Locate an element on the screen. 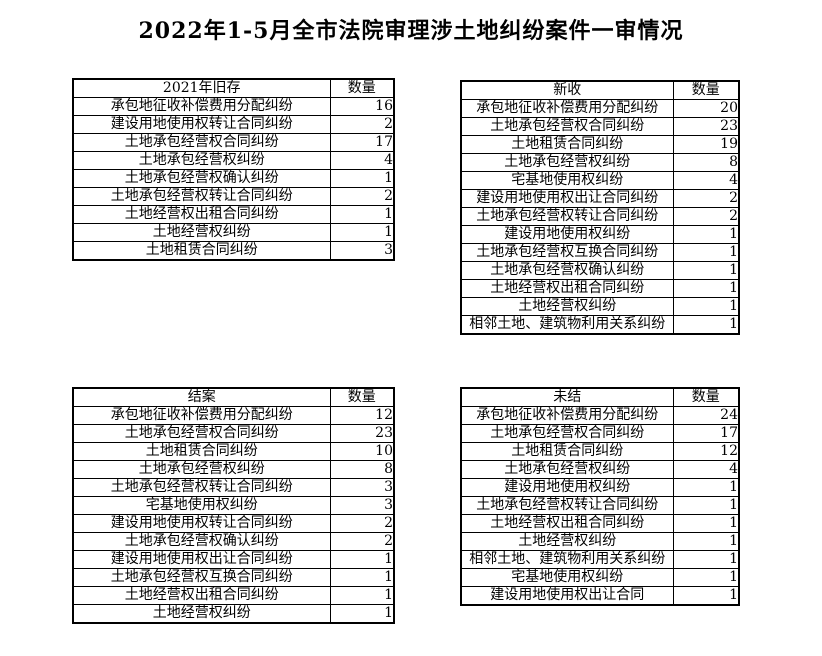  table-row: 建设用地使用权出让合同 1 is located at coordinates (600, 596).